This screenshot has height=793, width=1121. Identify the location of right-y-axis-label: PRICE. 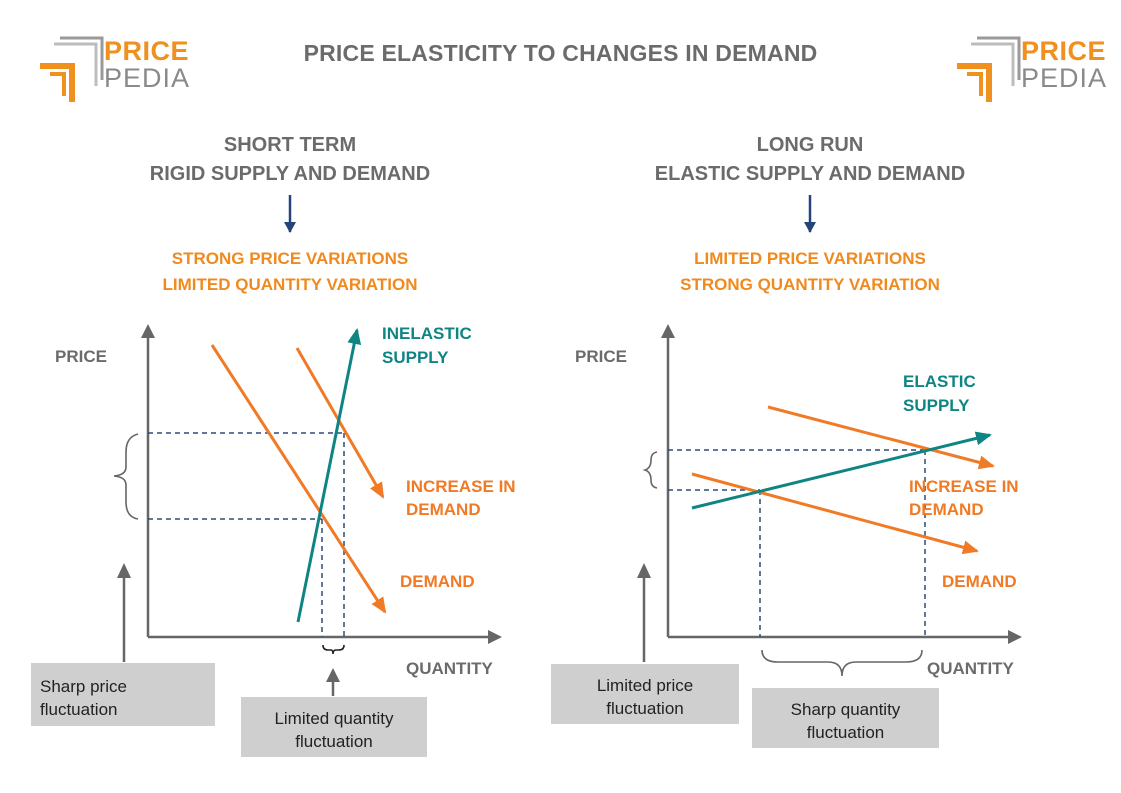
(601, 356).